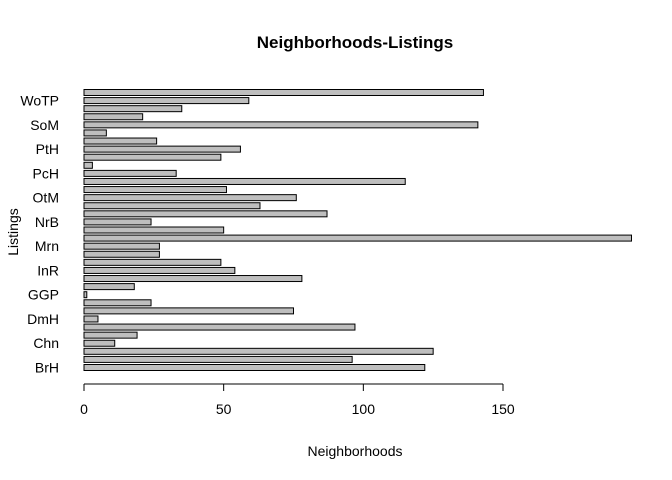 The image size is (672, 480). Describe the element at coordinates (503, 409) in the screenshot. I see `x-tick-label-150: 150` at that location.